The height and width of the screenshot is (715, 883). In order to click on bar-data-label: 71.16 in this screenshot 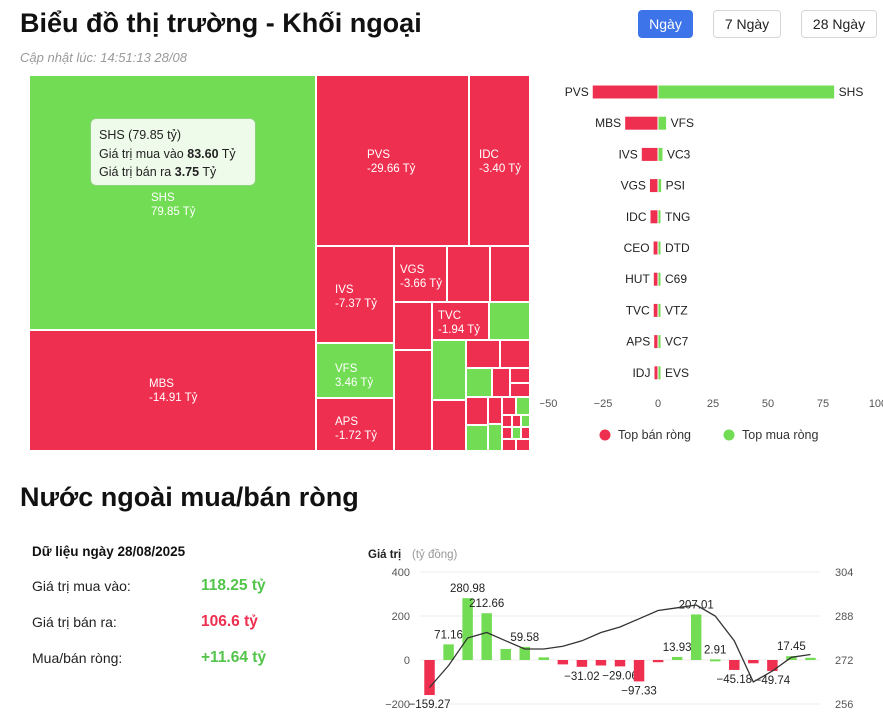, I will do `click(448, 635)`.